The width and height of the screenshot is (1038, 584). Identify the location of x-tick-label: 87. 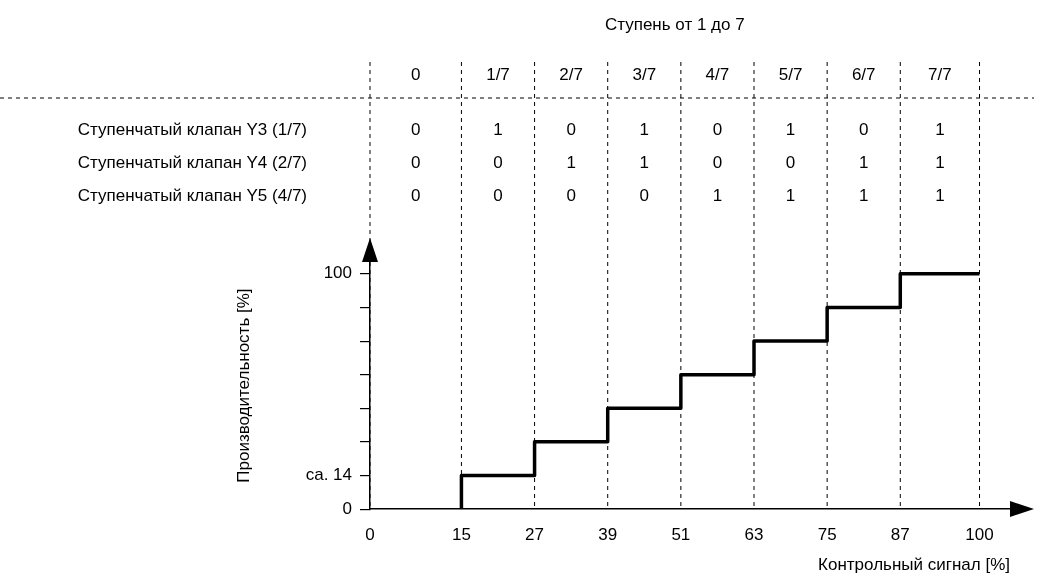
(900, 535).